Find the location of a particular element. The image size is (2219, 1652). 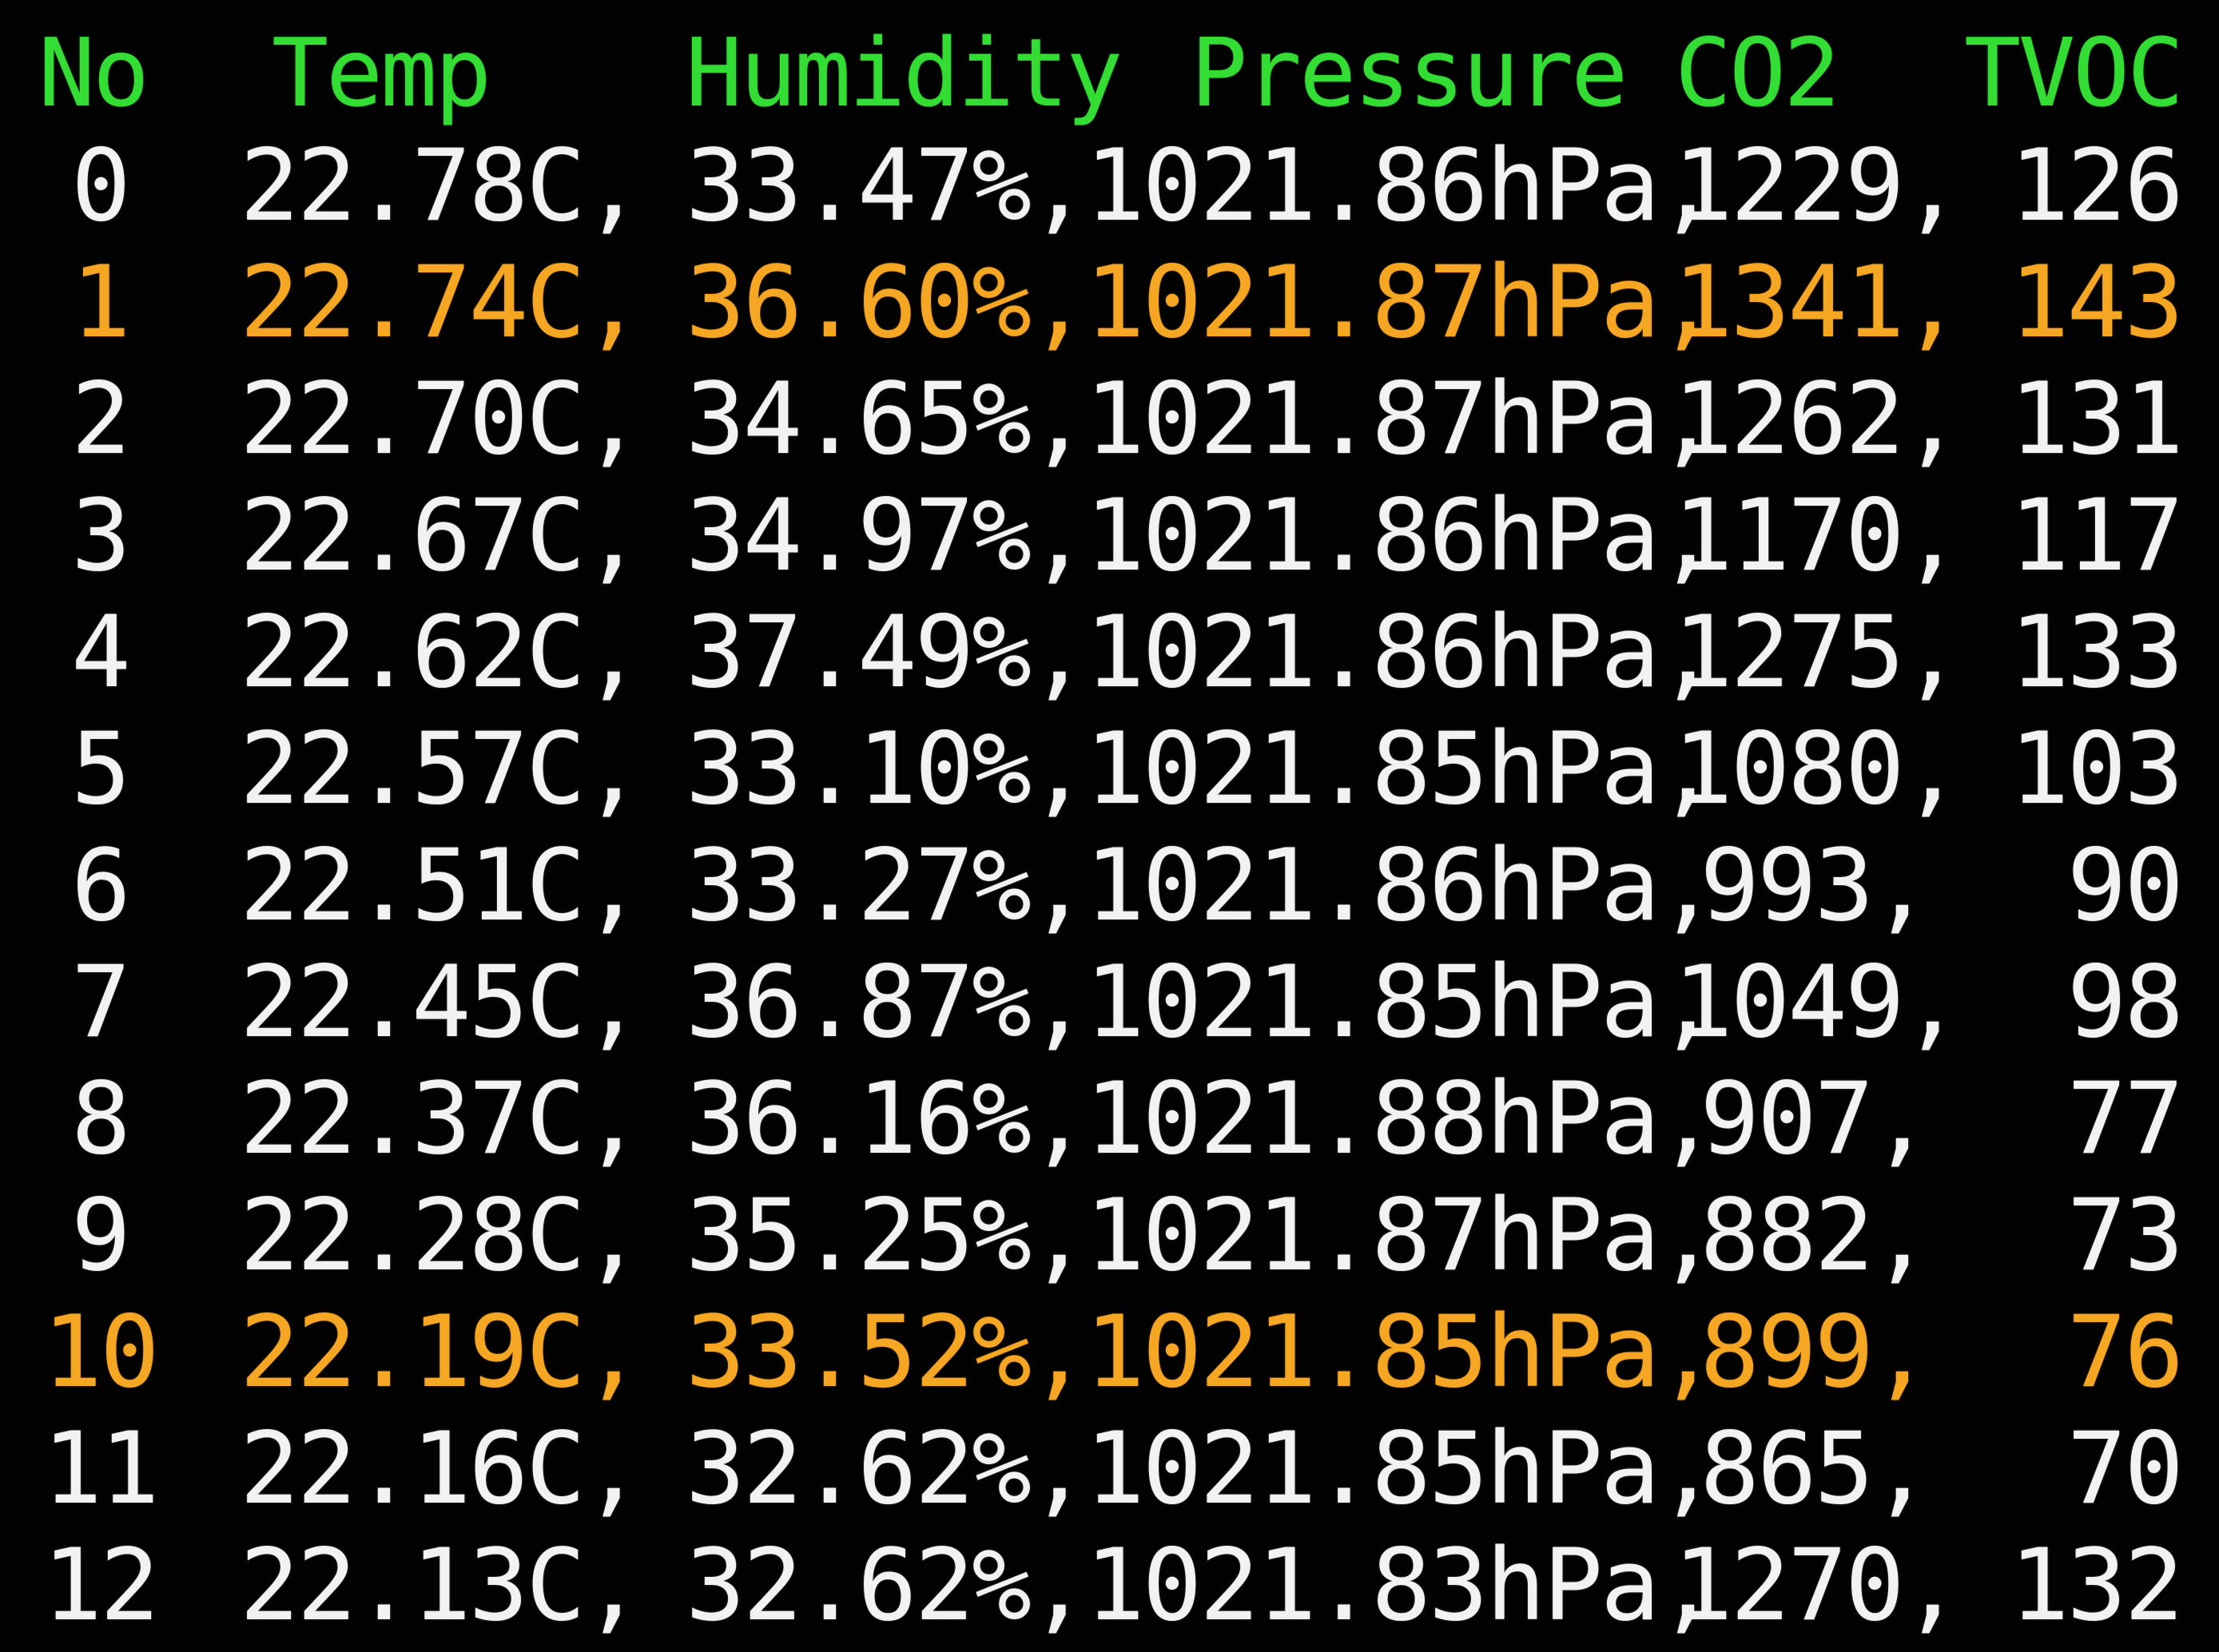

table-row: 10 22.19C, 33.52%, 1021.85hPa, 899, 76 is located at coordinates (1109, 1352).